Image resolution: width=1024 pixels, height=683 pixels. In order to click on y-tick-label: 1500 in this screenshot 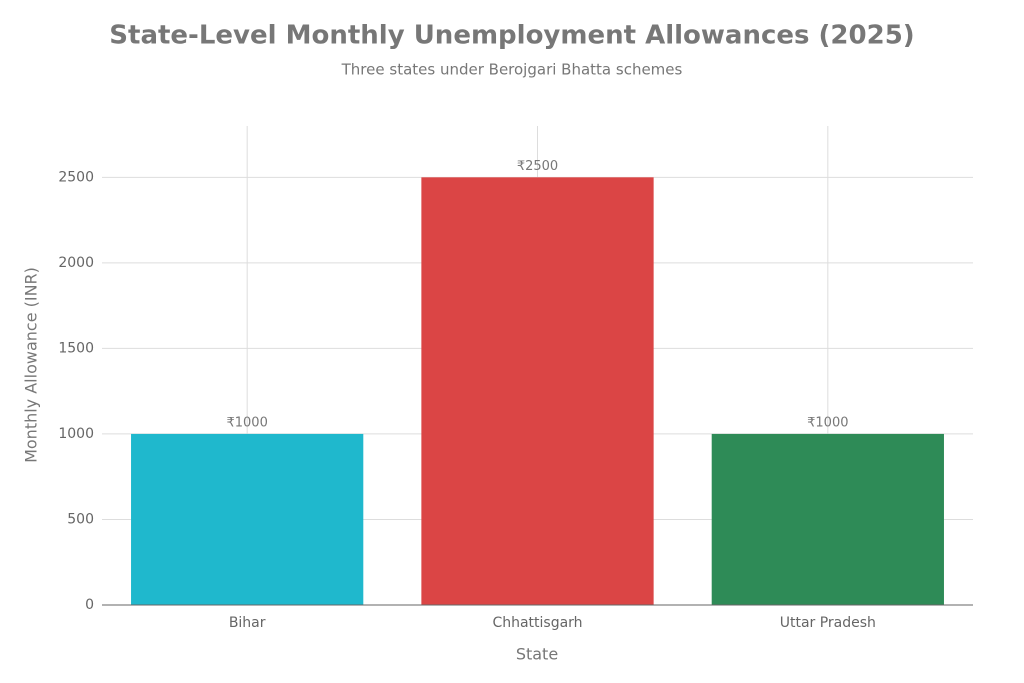, I will do `click(76, 348)`.